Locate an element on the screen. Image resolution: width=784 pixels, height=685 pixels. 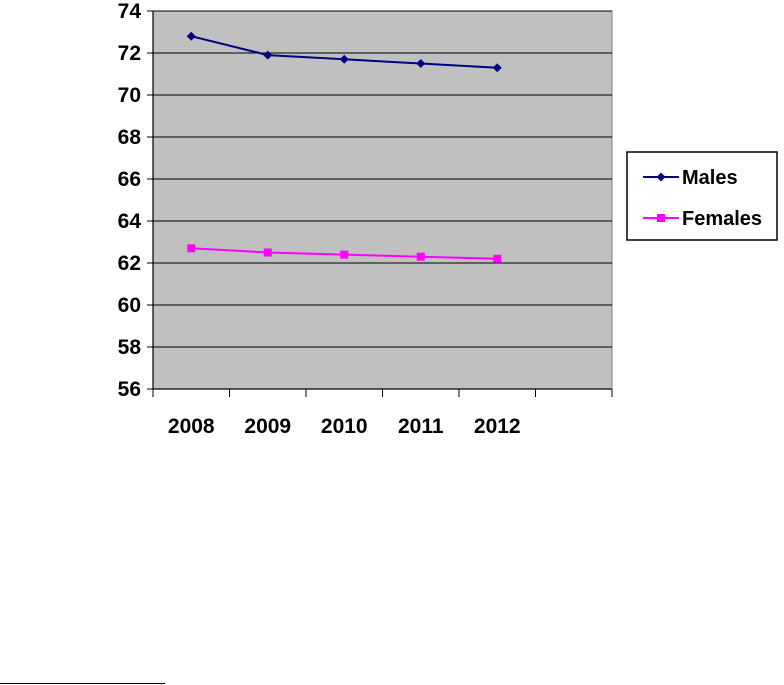
y-tick-label: 68 is located at coordinates (130, 137).